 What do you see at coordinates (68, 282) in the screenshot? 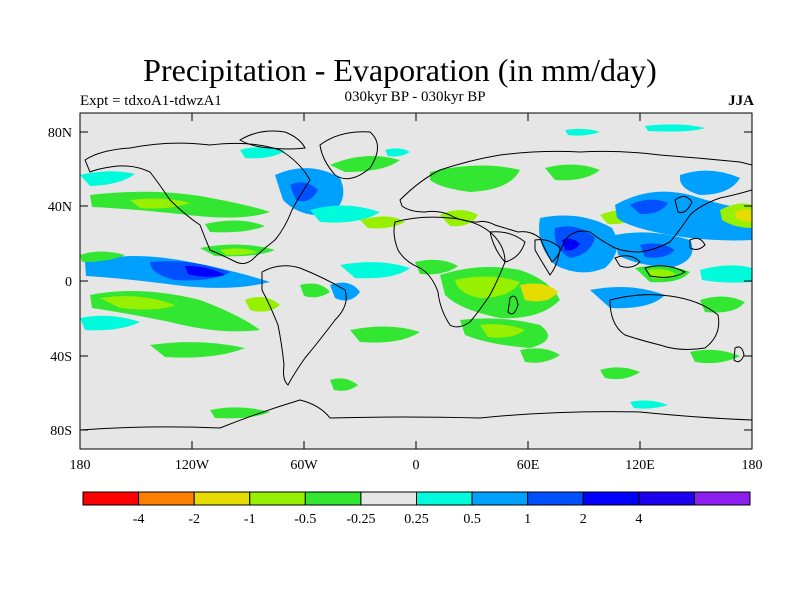
I see `lat-tick-label: 0` at bounding box center [68, 282].